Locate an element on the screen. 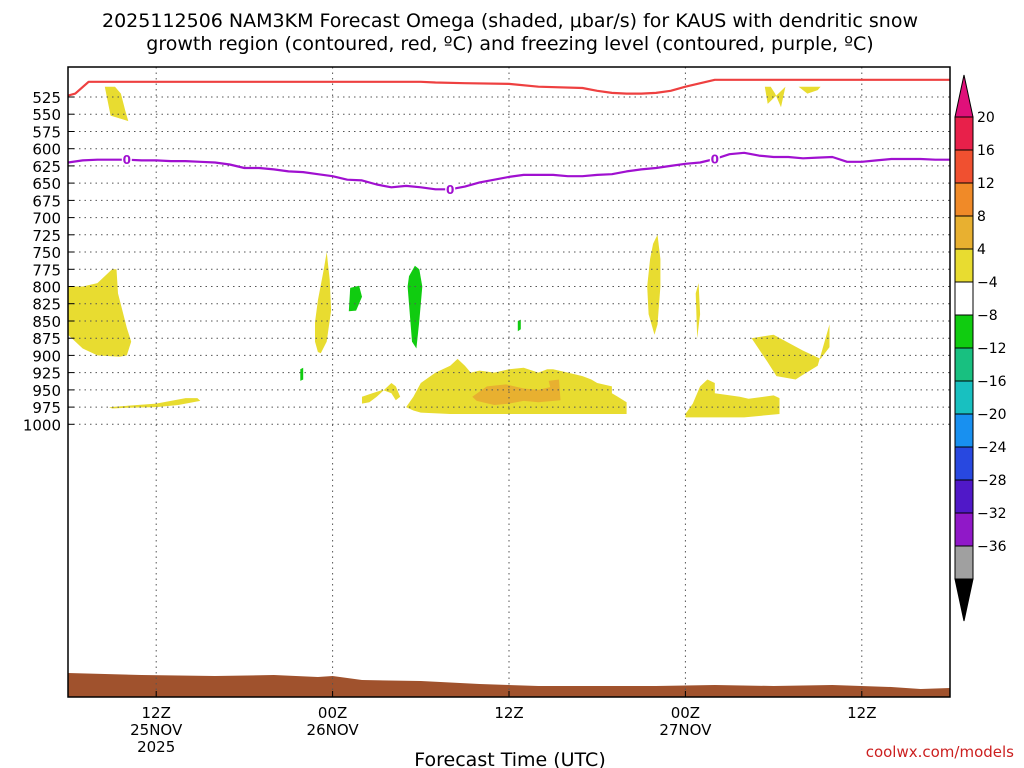 The width and height of the screenshot is (1024, 768). y-tick-label: 825 is located at coordinates (46, 305).